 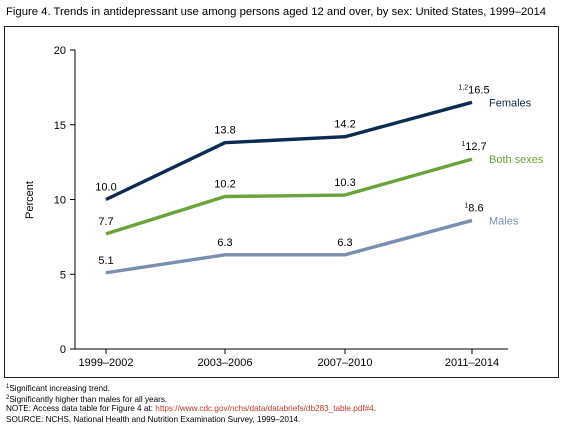 I want to click on data-label-both-sexes-1: 10.2, so click(x=224, y=185).